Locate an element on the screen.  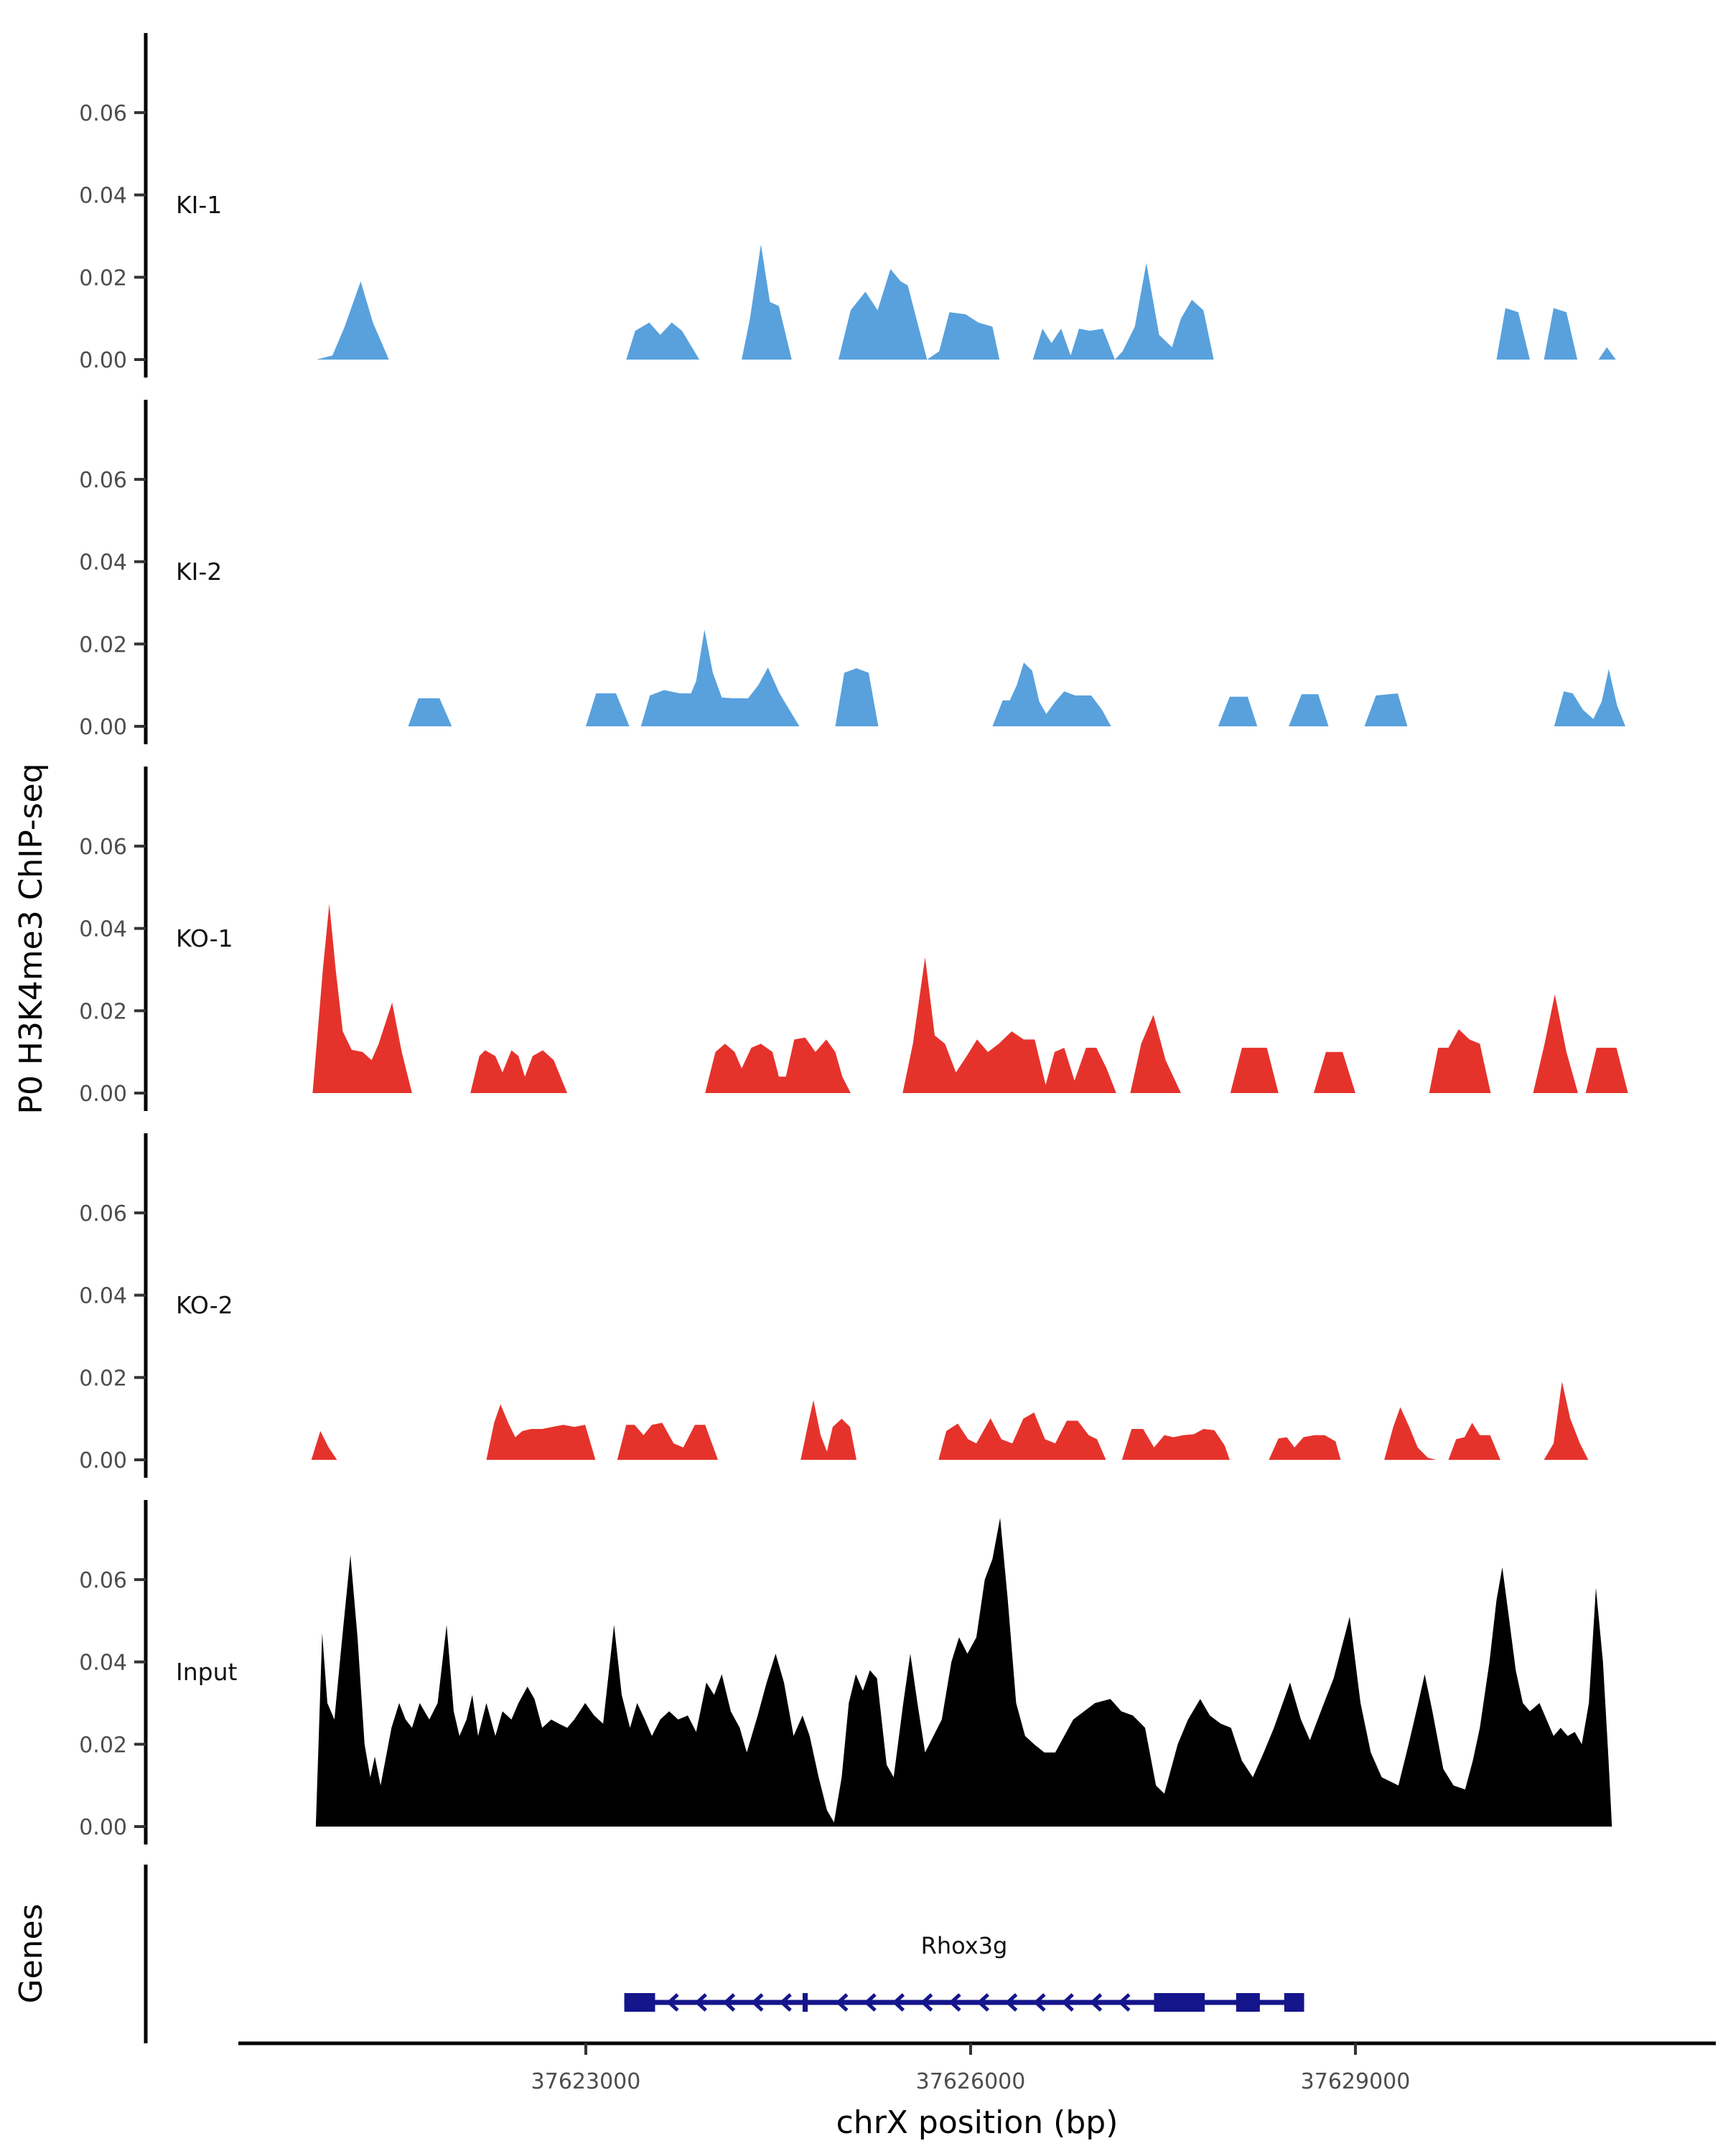
x-tick-label-37629000: 37629000 is located at coordinates (1356, 2081).